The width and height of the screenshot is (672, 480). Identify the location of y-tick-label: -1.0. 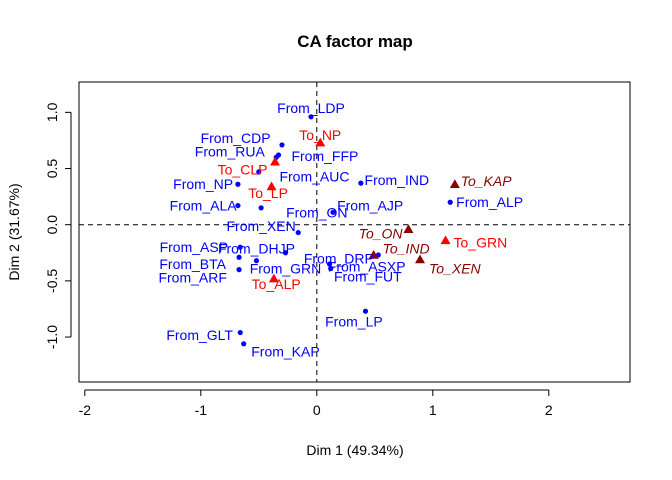
(52, 337).